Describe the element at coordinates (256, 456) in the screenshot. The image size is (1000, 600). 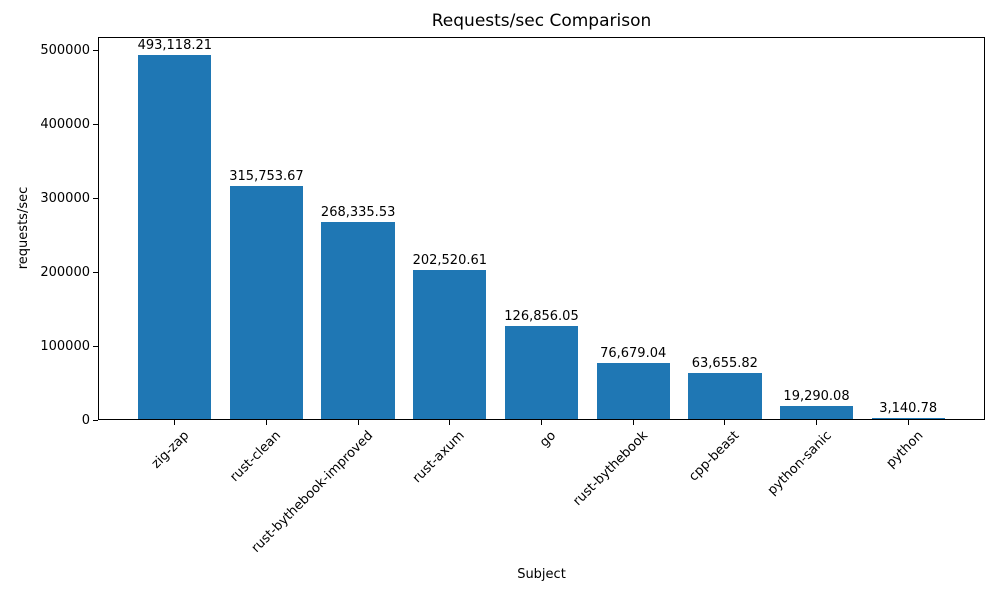
I see `x-tick-label-rust-clean: rust-clean` at that location.